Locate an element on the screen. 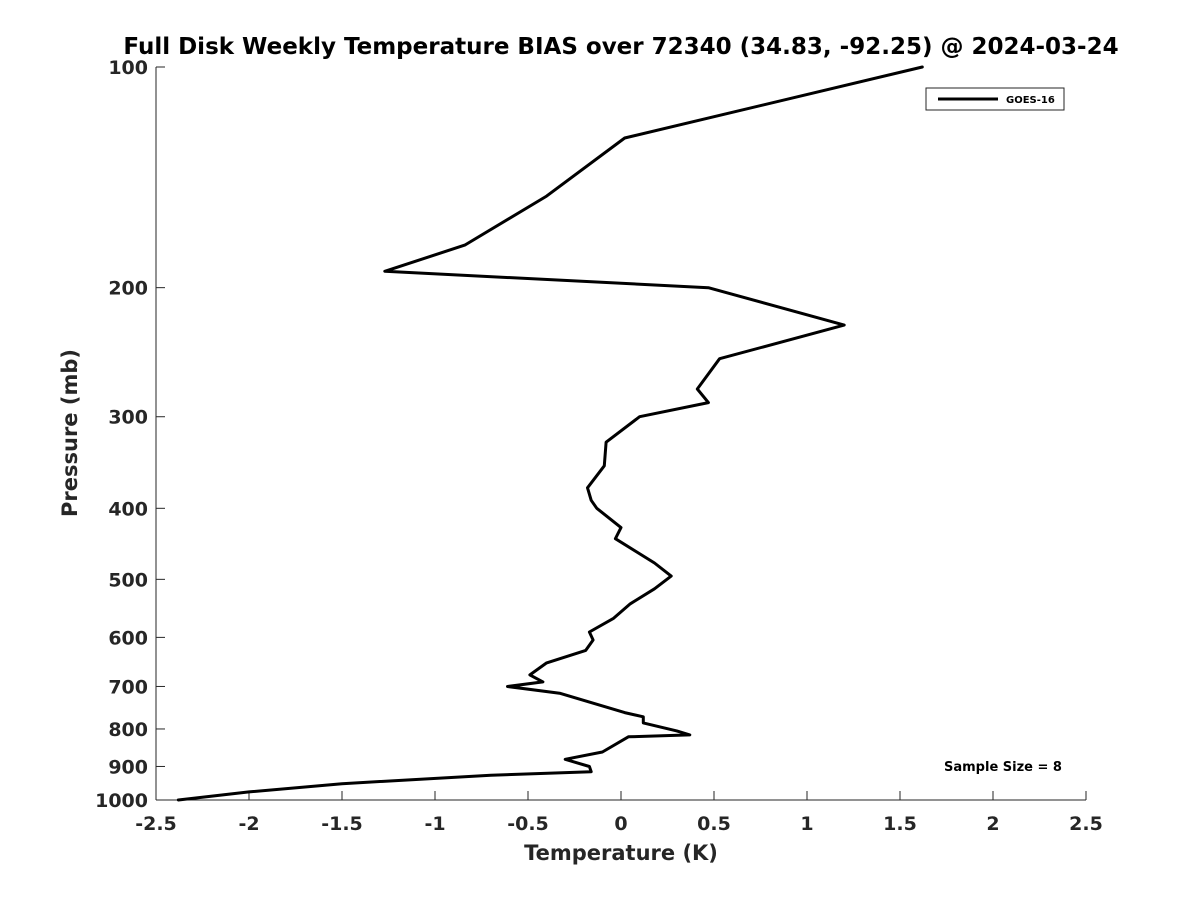 The width and height of the screenshot is (1200, 904). x-tick-label: 0 is located at coordinates (620, 824).